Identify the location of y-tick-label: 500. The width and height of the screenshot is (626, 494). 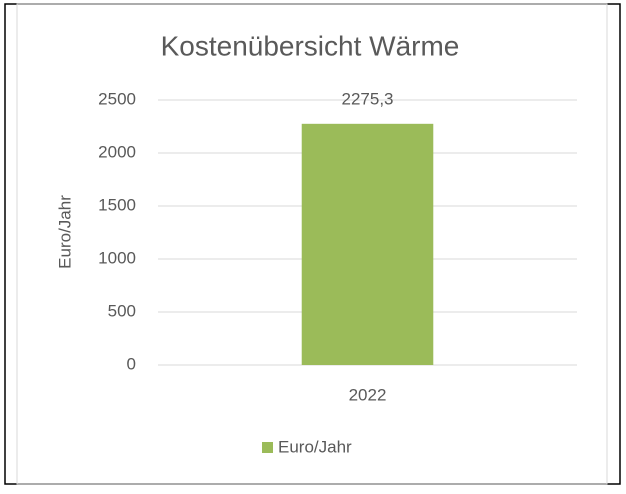
(122, 310).